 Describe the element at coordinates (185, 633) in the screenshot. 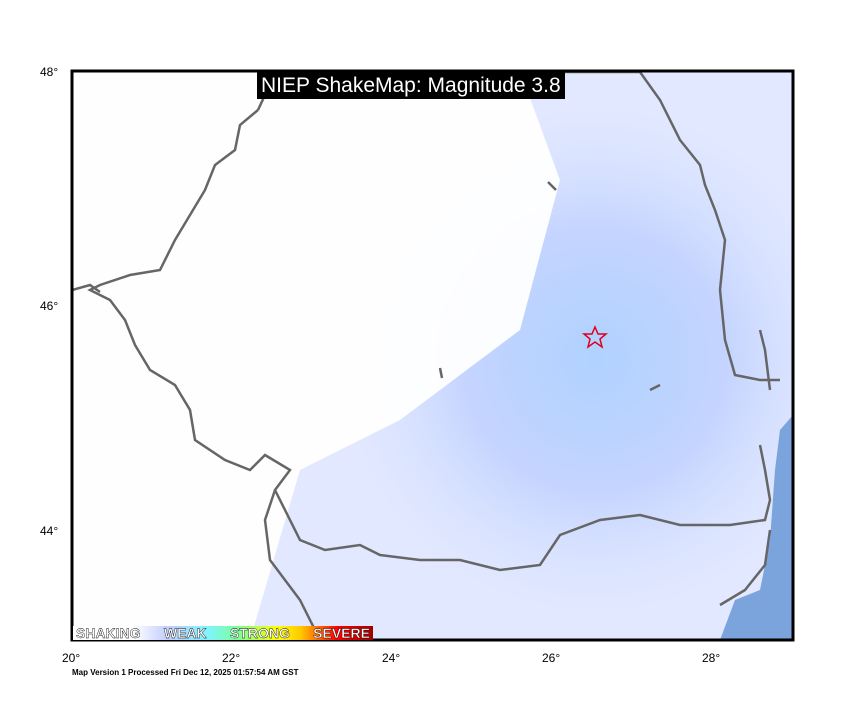

I see `legend-label: WEAK` at that location.